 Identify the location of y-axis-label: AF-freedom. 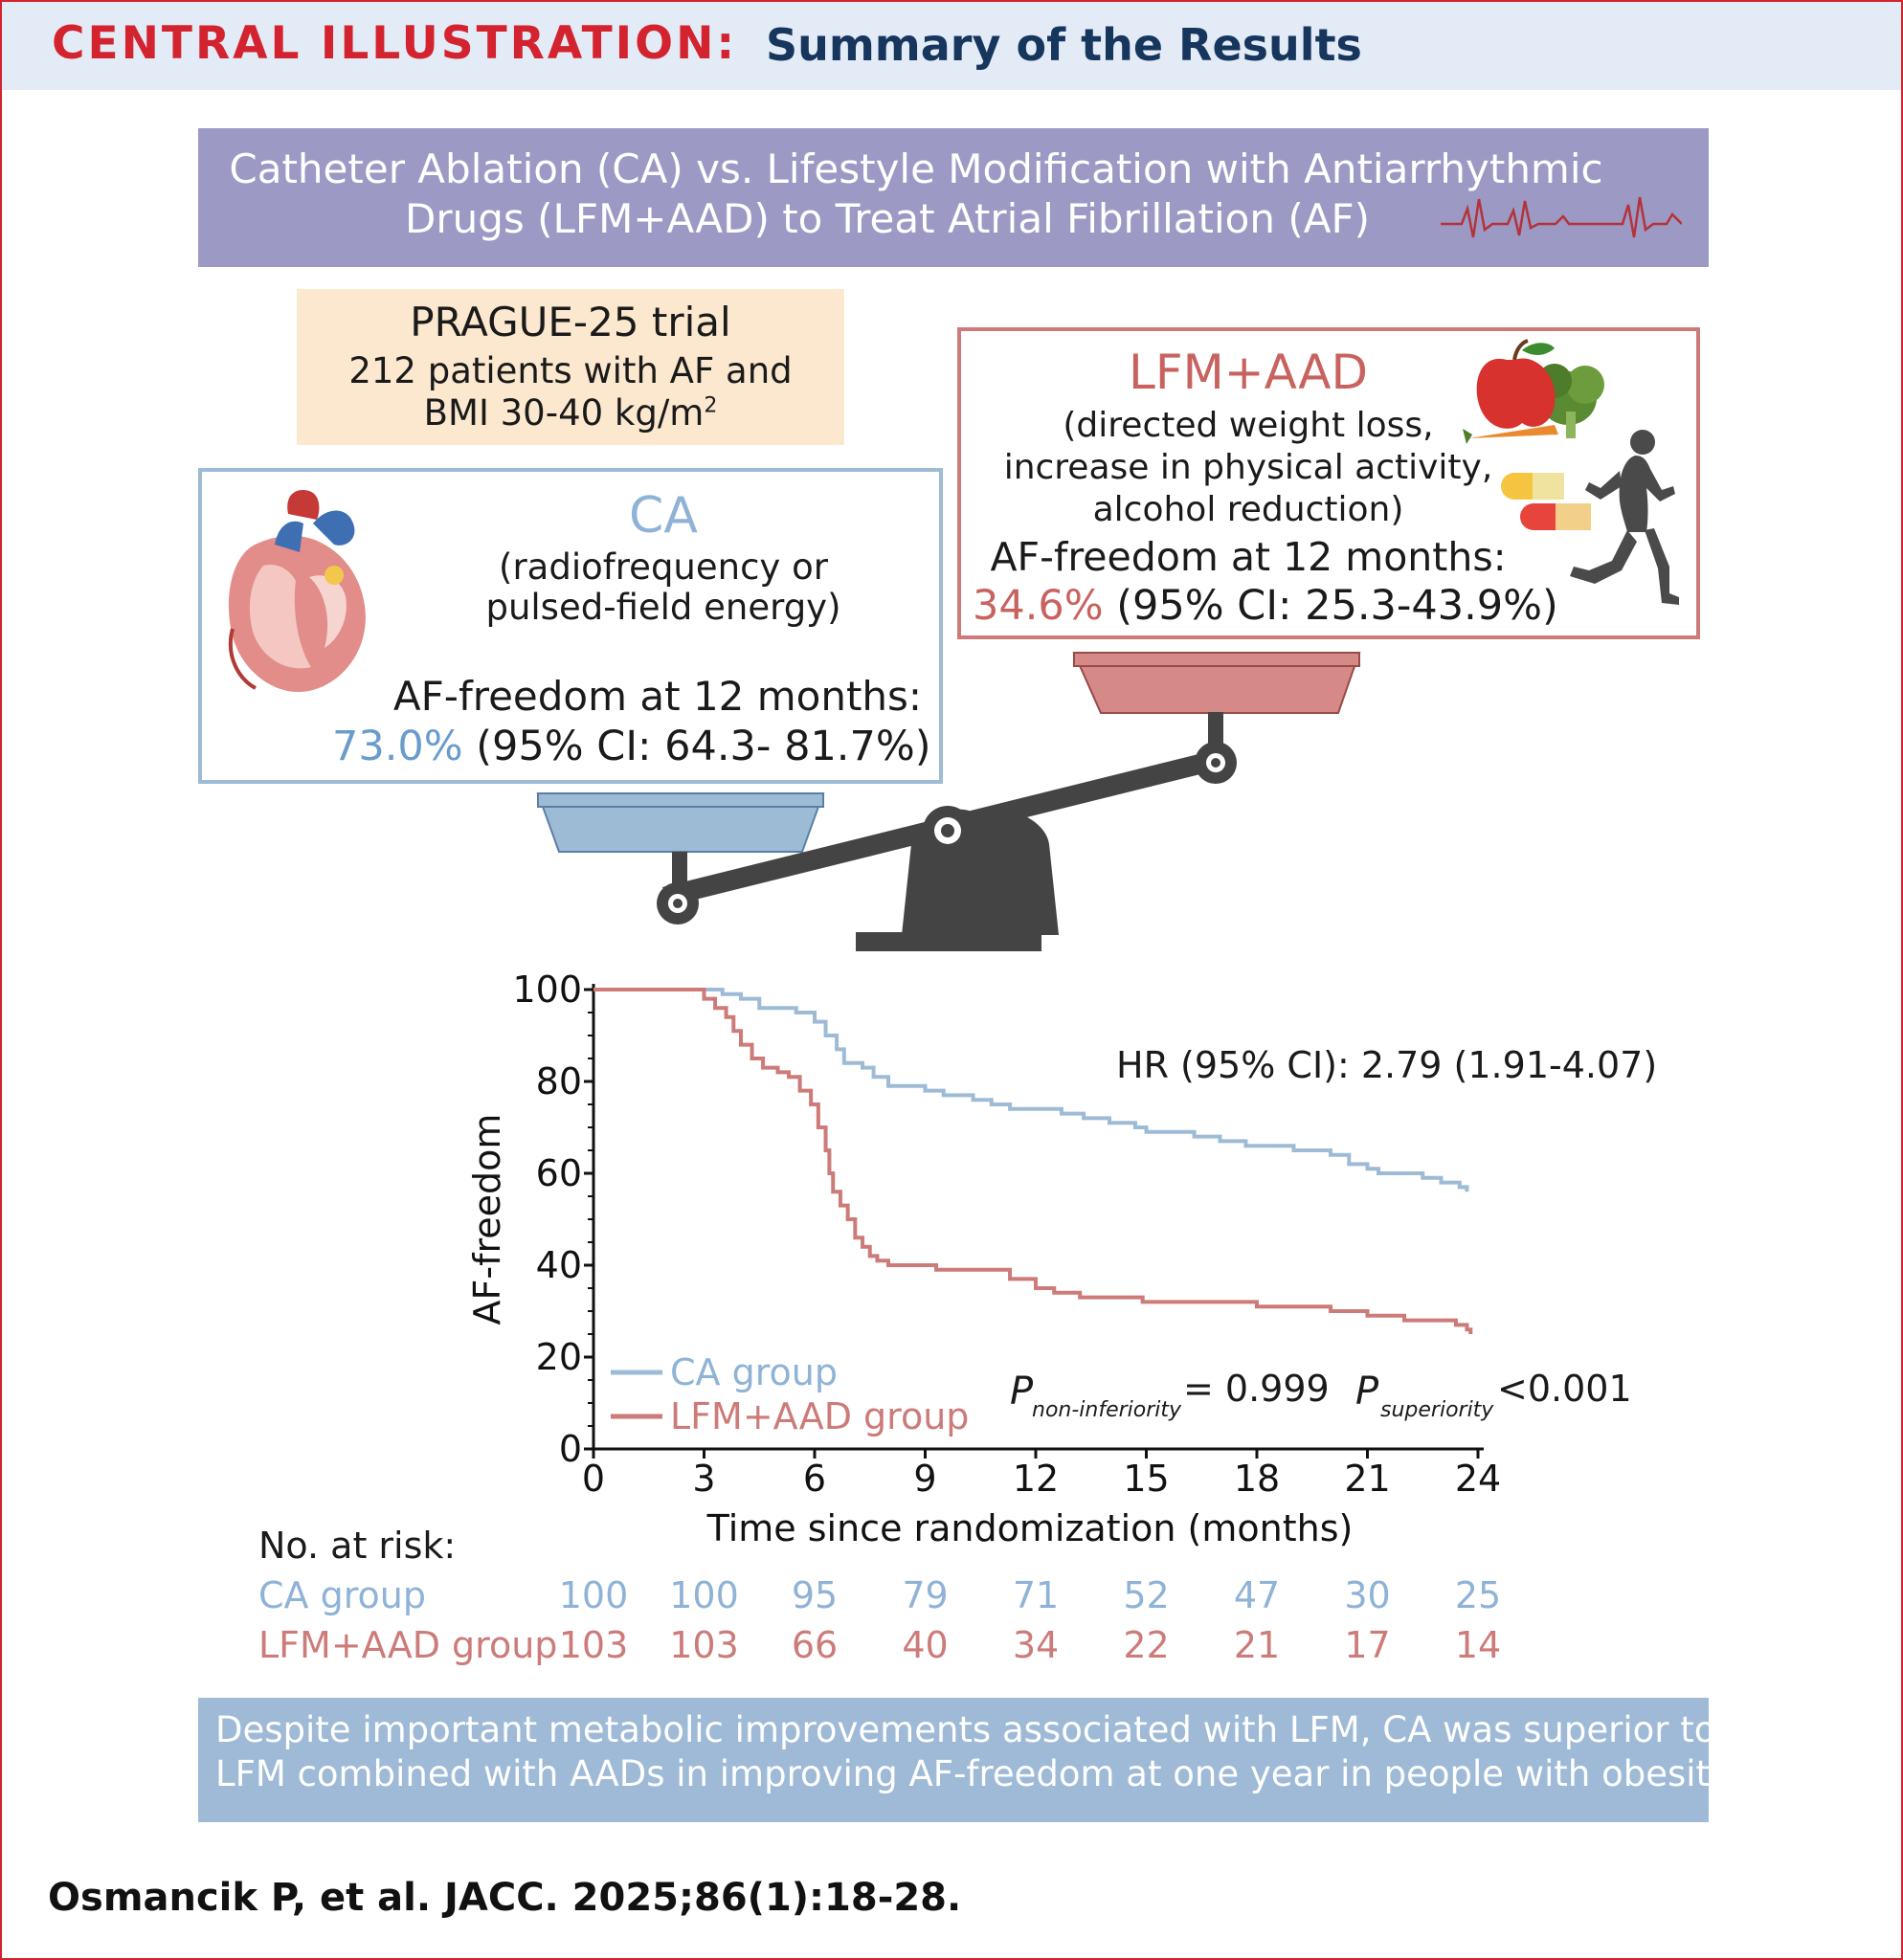
(487, 1220).